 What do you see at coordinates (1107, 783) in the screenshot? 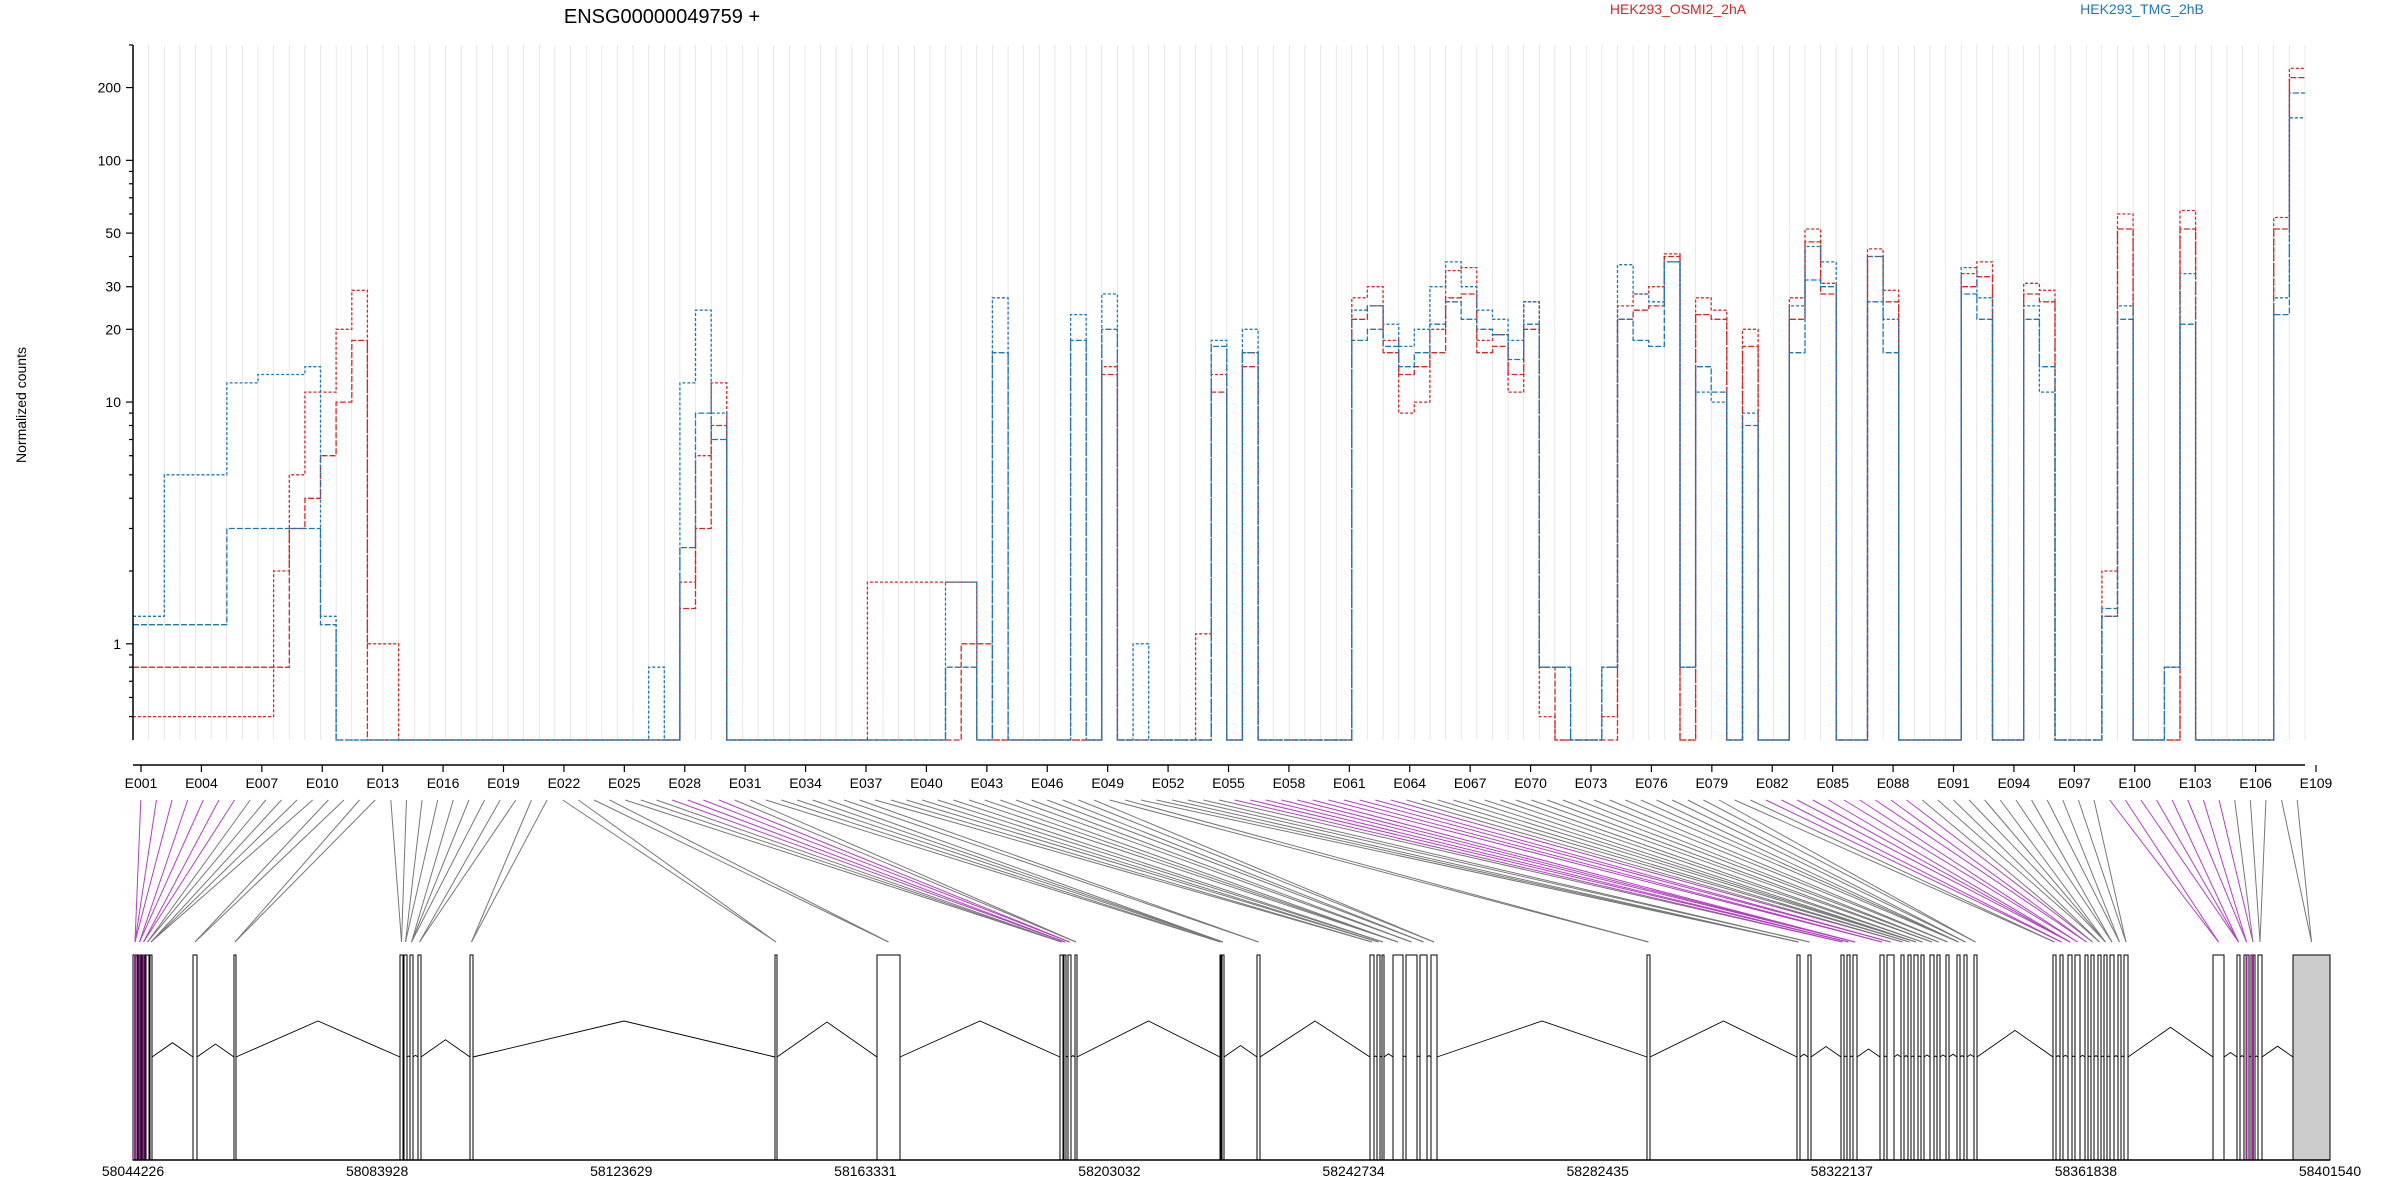
I see `x-tick-label: E049` at bounding box center [1107, 783].